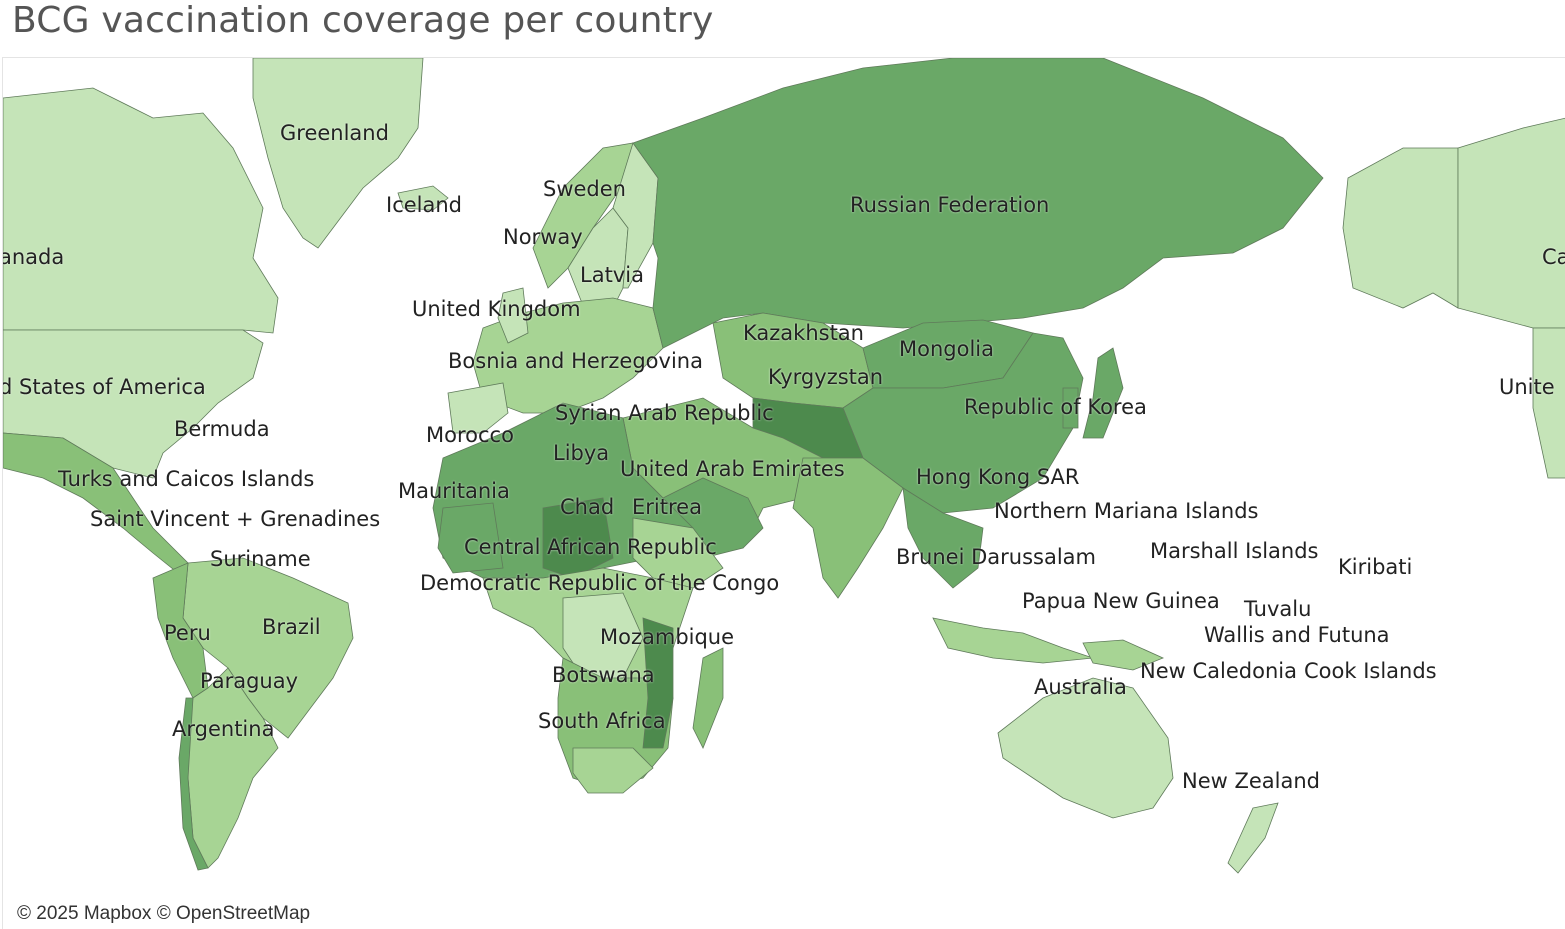  What do you see at coordinates (1370, 671) in the screenshot?
I see `label-cook-islands: Cook Islands` at bounding box center [1370, 671].